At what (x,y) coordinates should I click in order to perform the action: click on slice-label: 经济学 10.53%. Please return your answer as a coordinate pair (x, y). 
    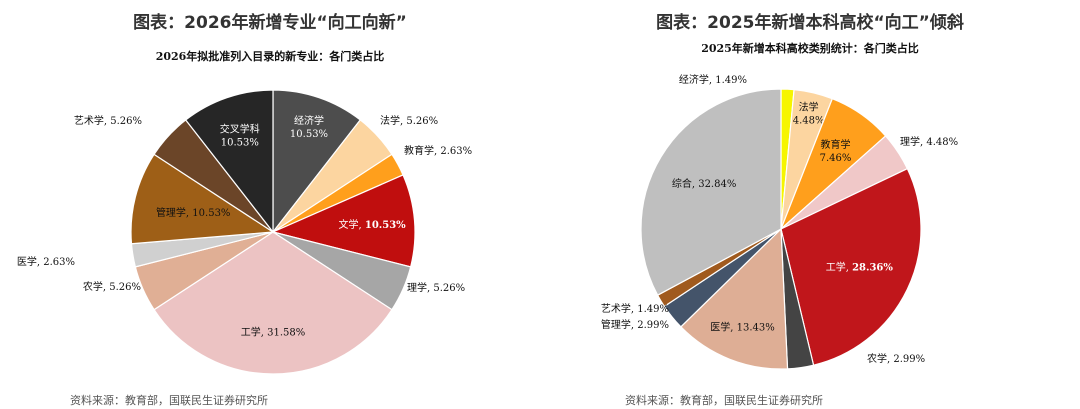
    Looking at the image, I should click on (309, 127).